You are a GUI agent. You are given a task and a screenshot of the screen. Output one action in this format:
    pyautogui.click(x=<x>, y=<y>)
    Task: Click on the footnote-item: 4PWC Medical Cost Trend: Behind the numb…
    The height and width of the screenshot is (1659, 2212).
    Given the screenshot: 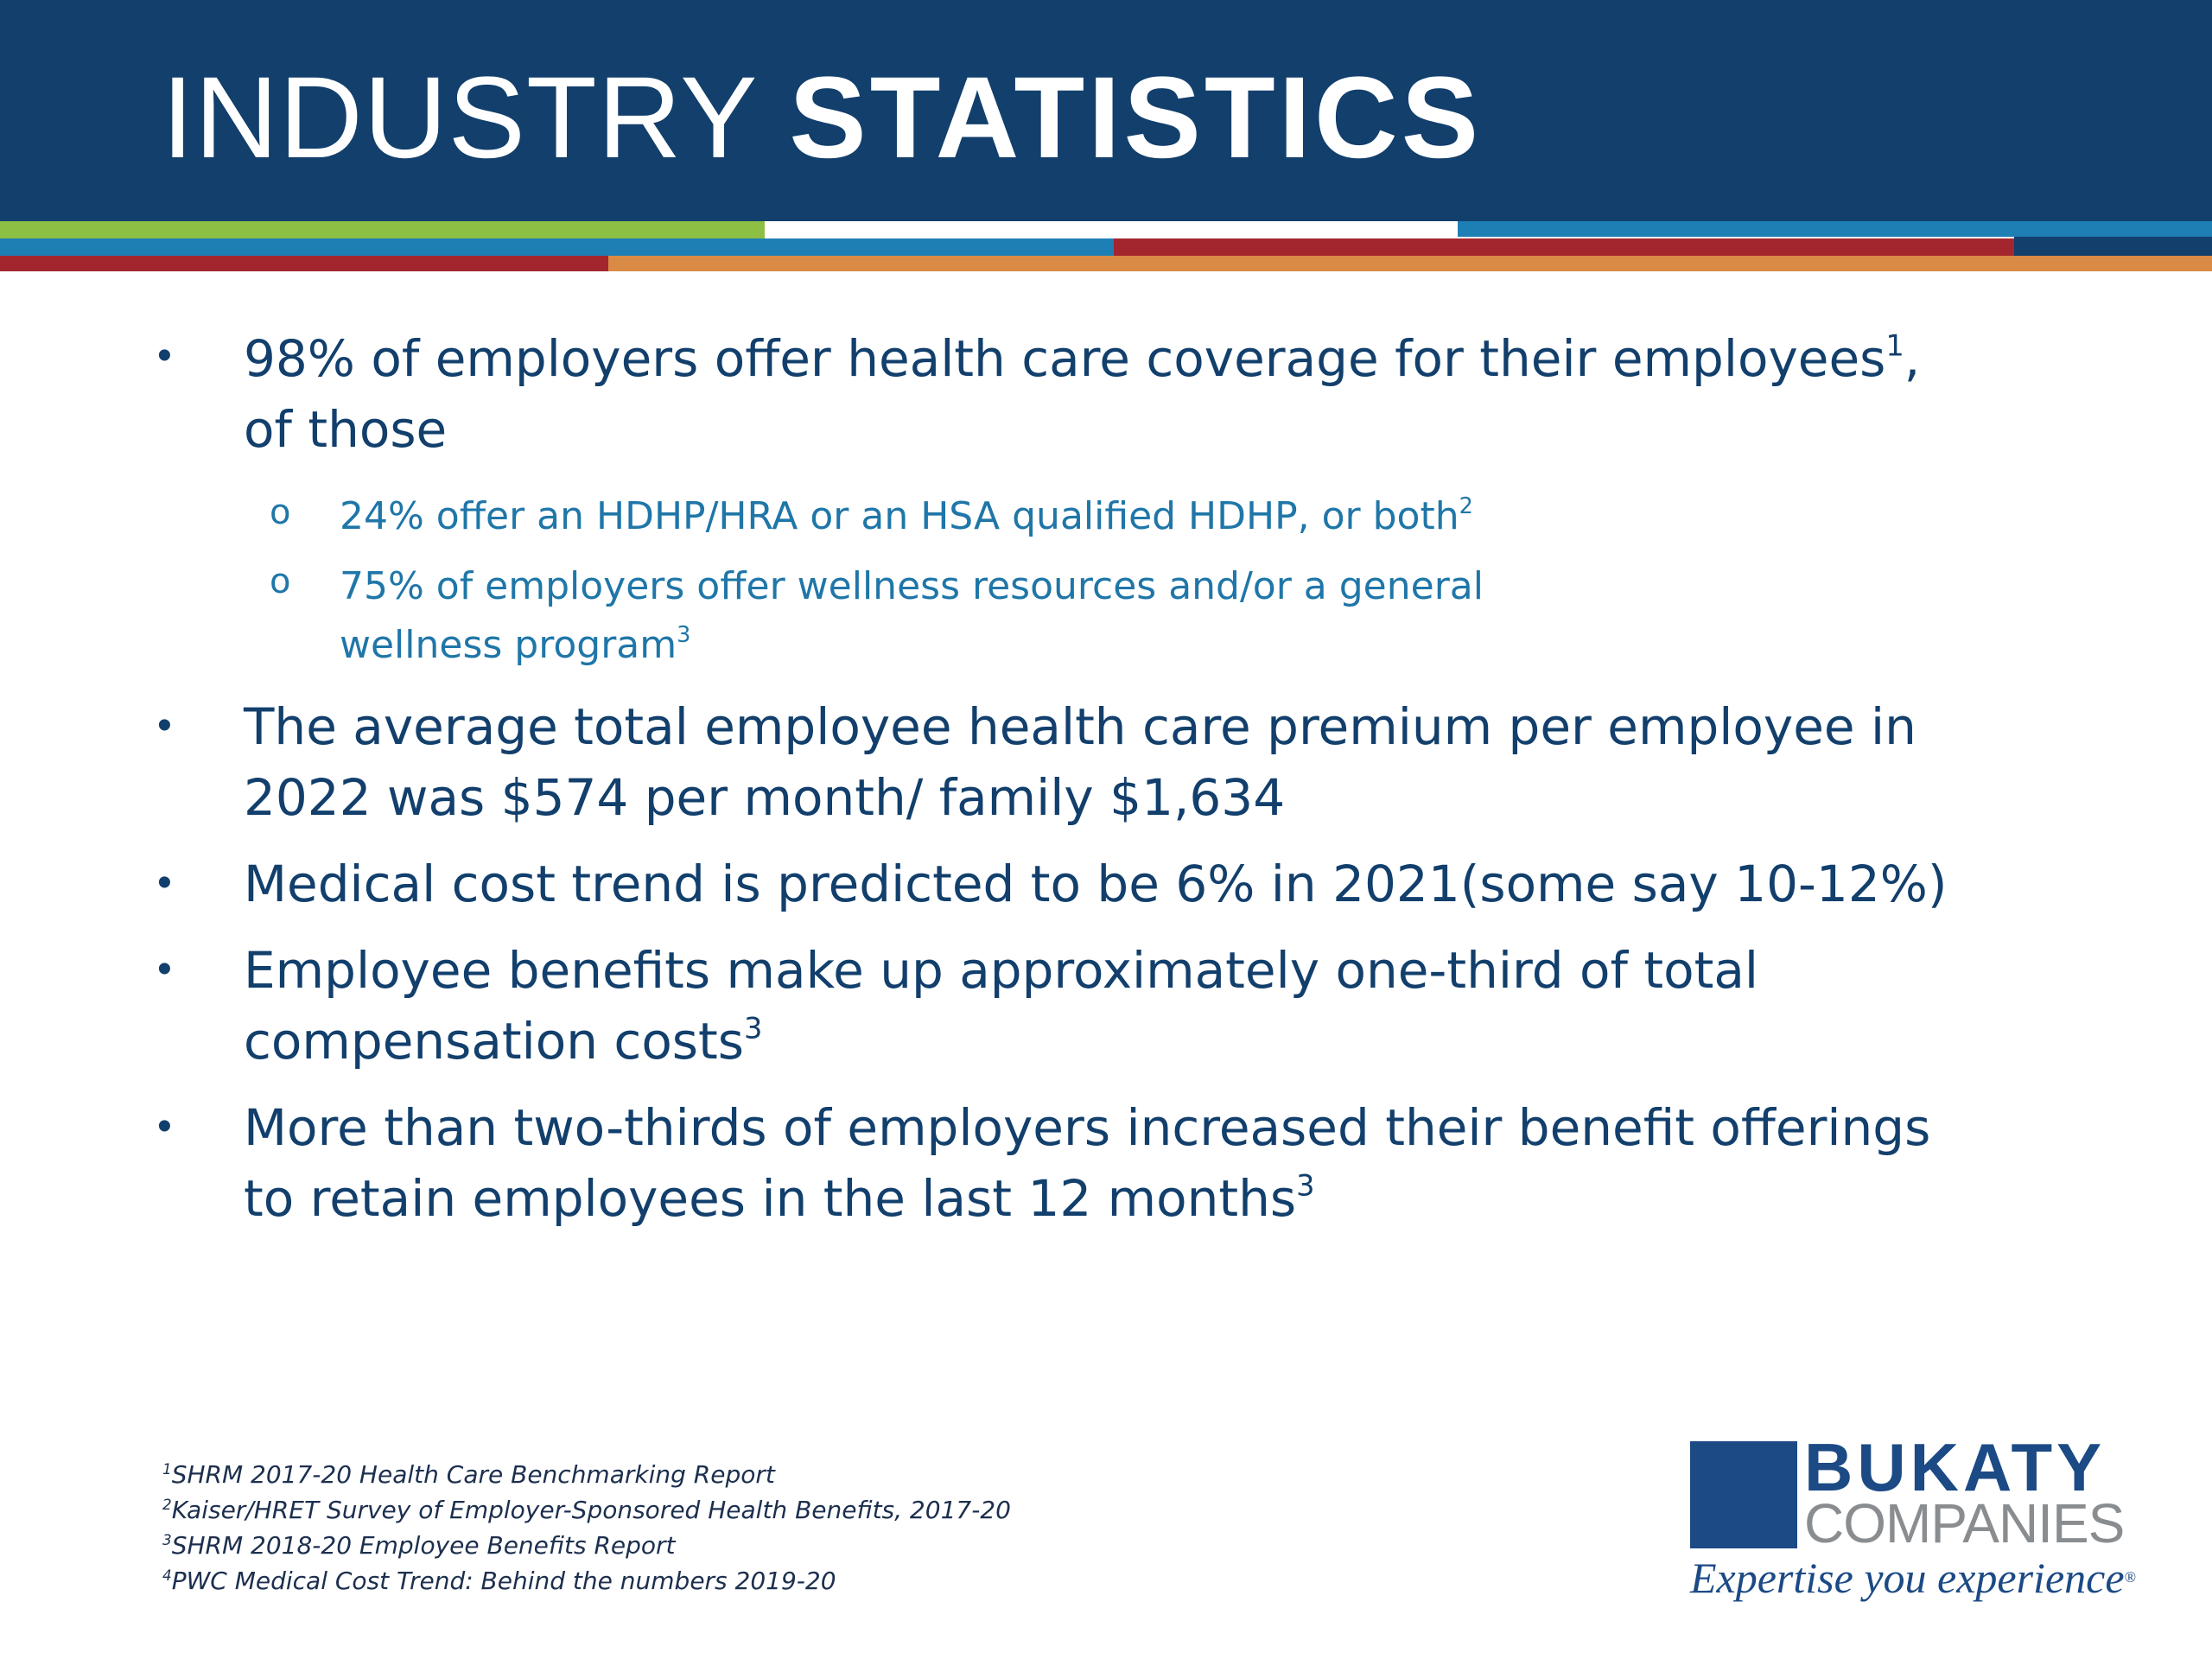 What is the action you would take?
    pyautogui.click(x=499, y=1580)
    